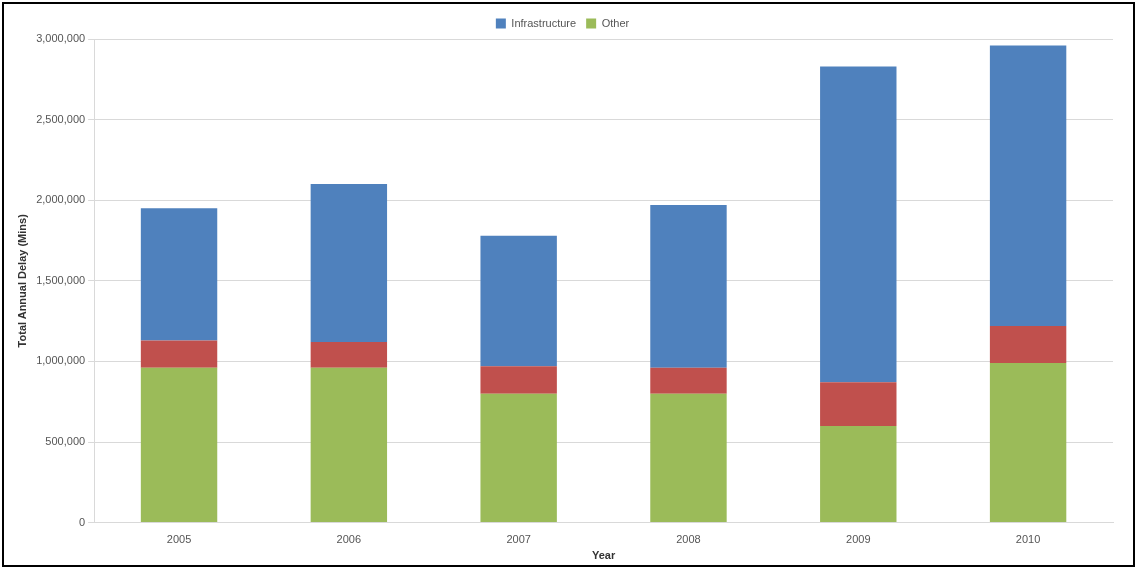 This screenshot has width=1137, height=569. I want to click on y-tick-label: 2,000,000, so click(61, 199).